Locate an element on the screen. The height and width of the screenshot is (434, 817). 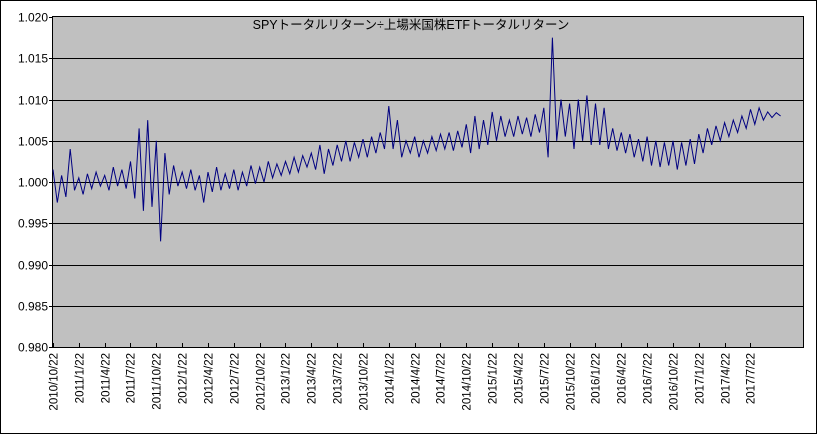
x-tick-label: 2015/1/22 is located at coordinates (494, 378).